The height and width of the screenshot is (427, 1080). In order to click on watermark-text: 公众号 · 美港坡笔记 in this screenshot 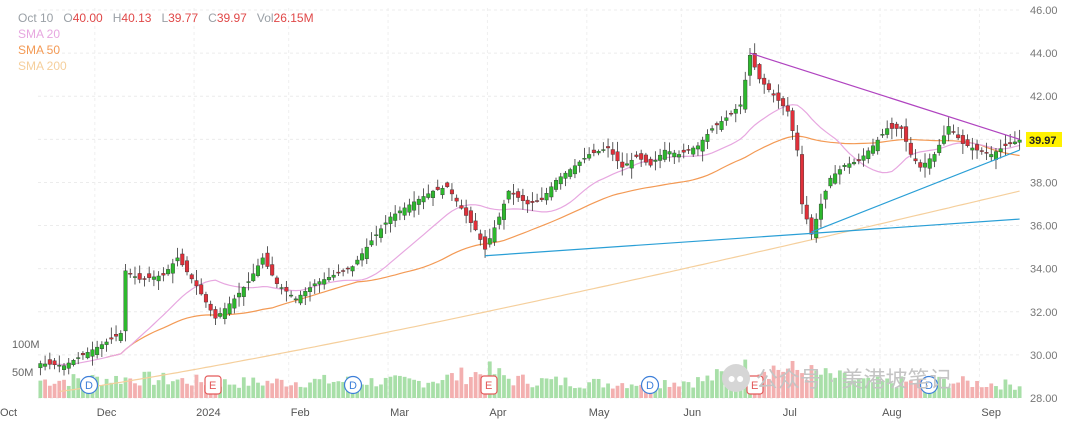, I will do `click(854, 378)`.